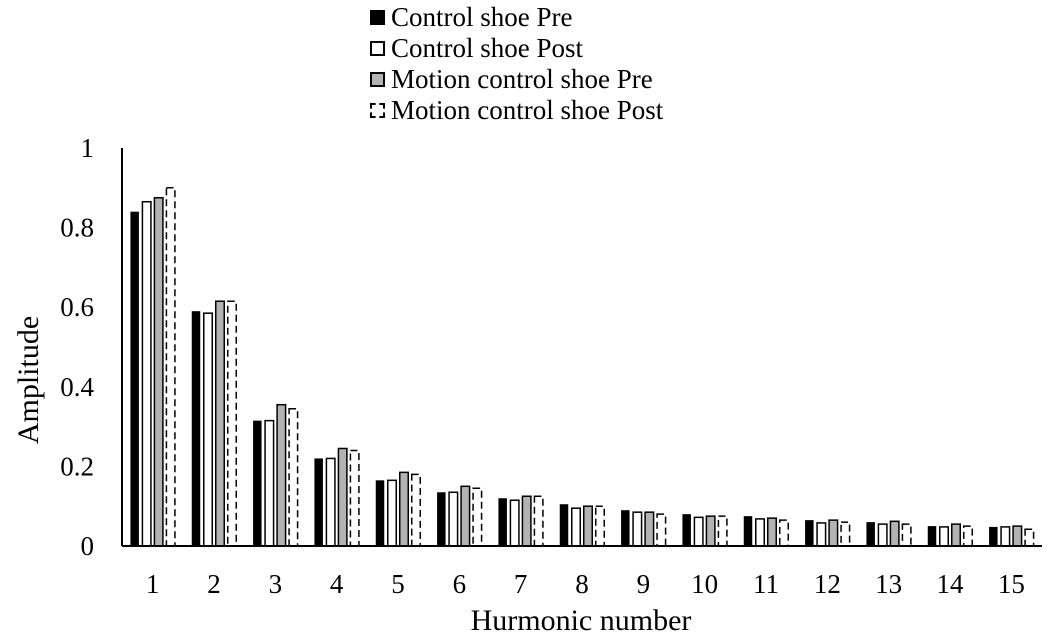  Describe the element at coordinates (77, 387) in the screenshot. I see `y-tick-label: 0.4` at that location.